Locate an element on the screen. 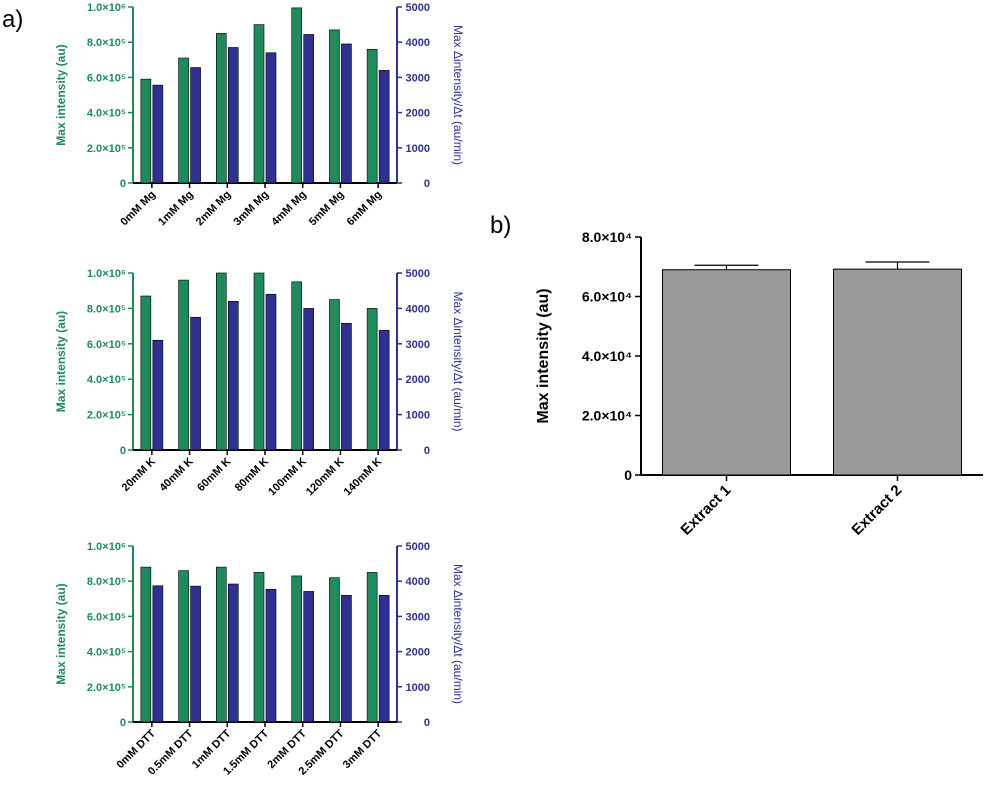 Image resolution: width=1000 pixels, height=793 pixels. panel-label-a: a) is located at coordinates (12, 19).